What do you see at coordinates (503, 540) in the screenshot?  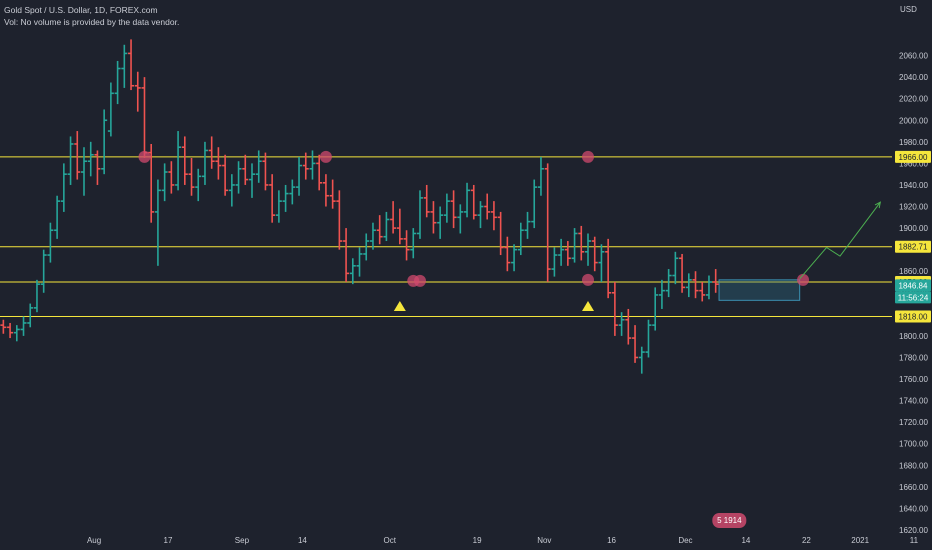 I see `time-axis: Aug 17 Sep 14 Oct 19 Nov 16 Dec 14 22 2021 11` at bounding box center [503, 540].